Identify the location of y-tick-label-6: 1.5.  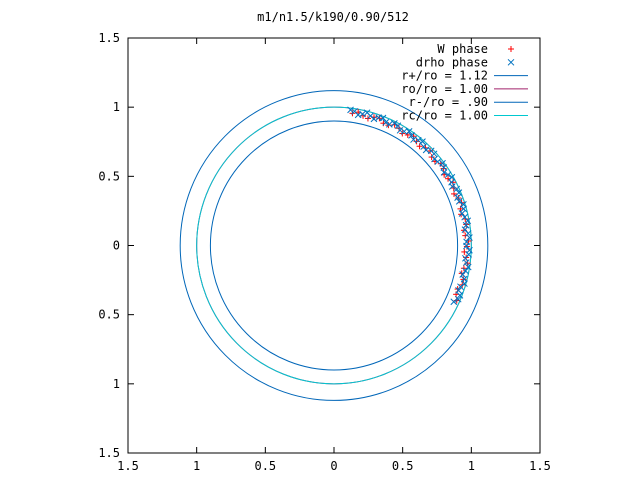
(109, 453).